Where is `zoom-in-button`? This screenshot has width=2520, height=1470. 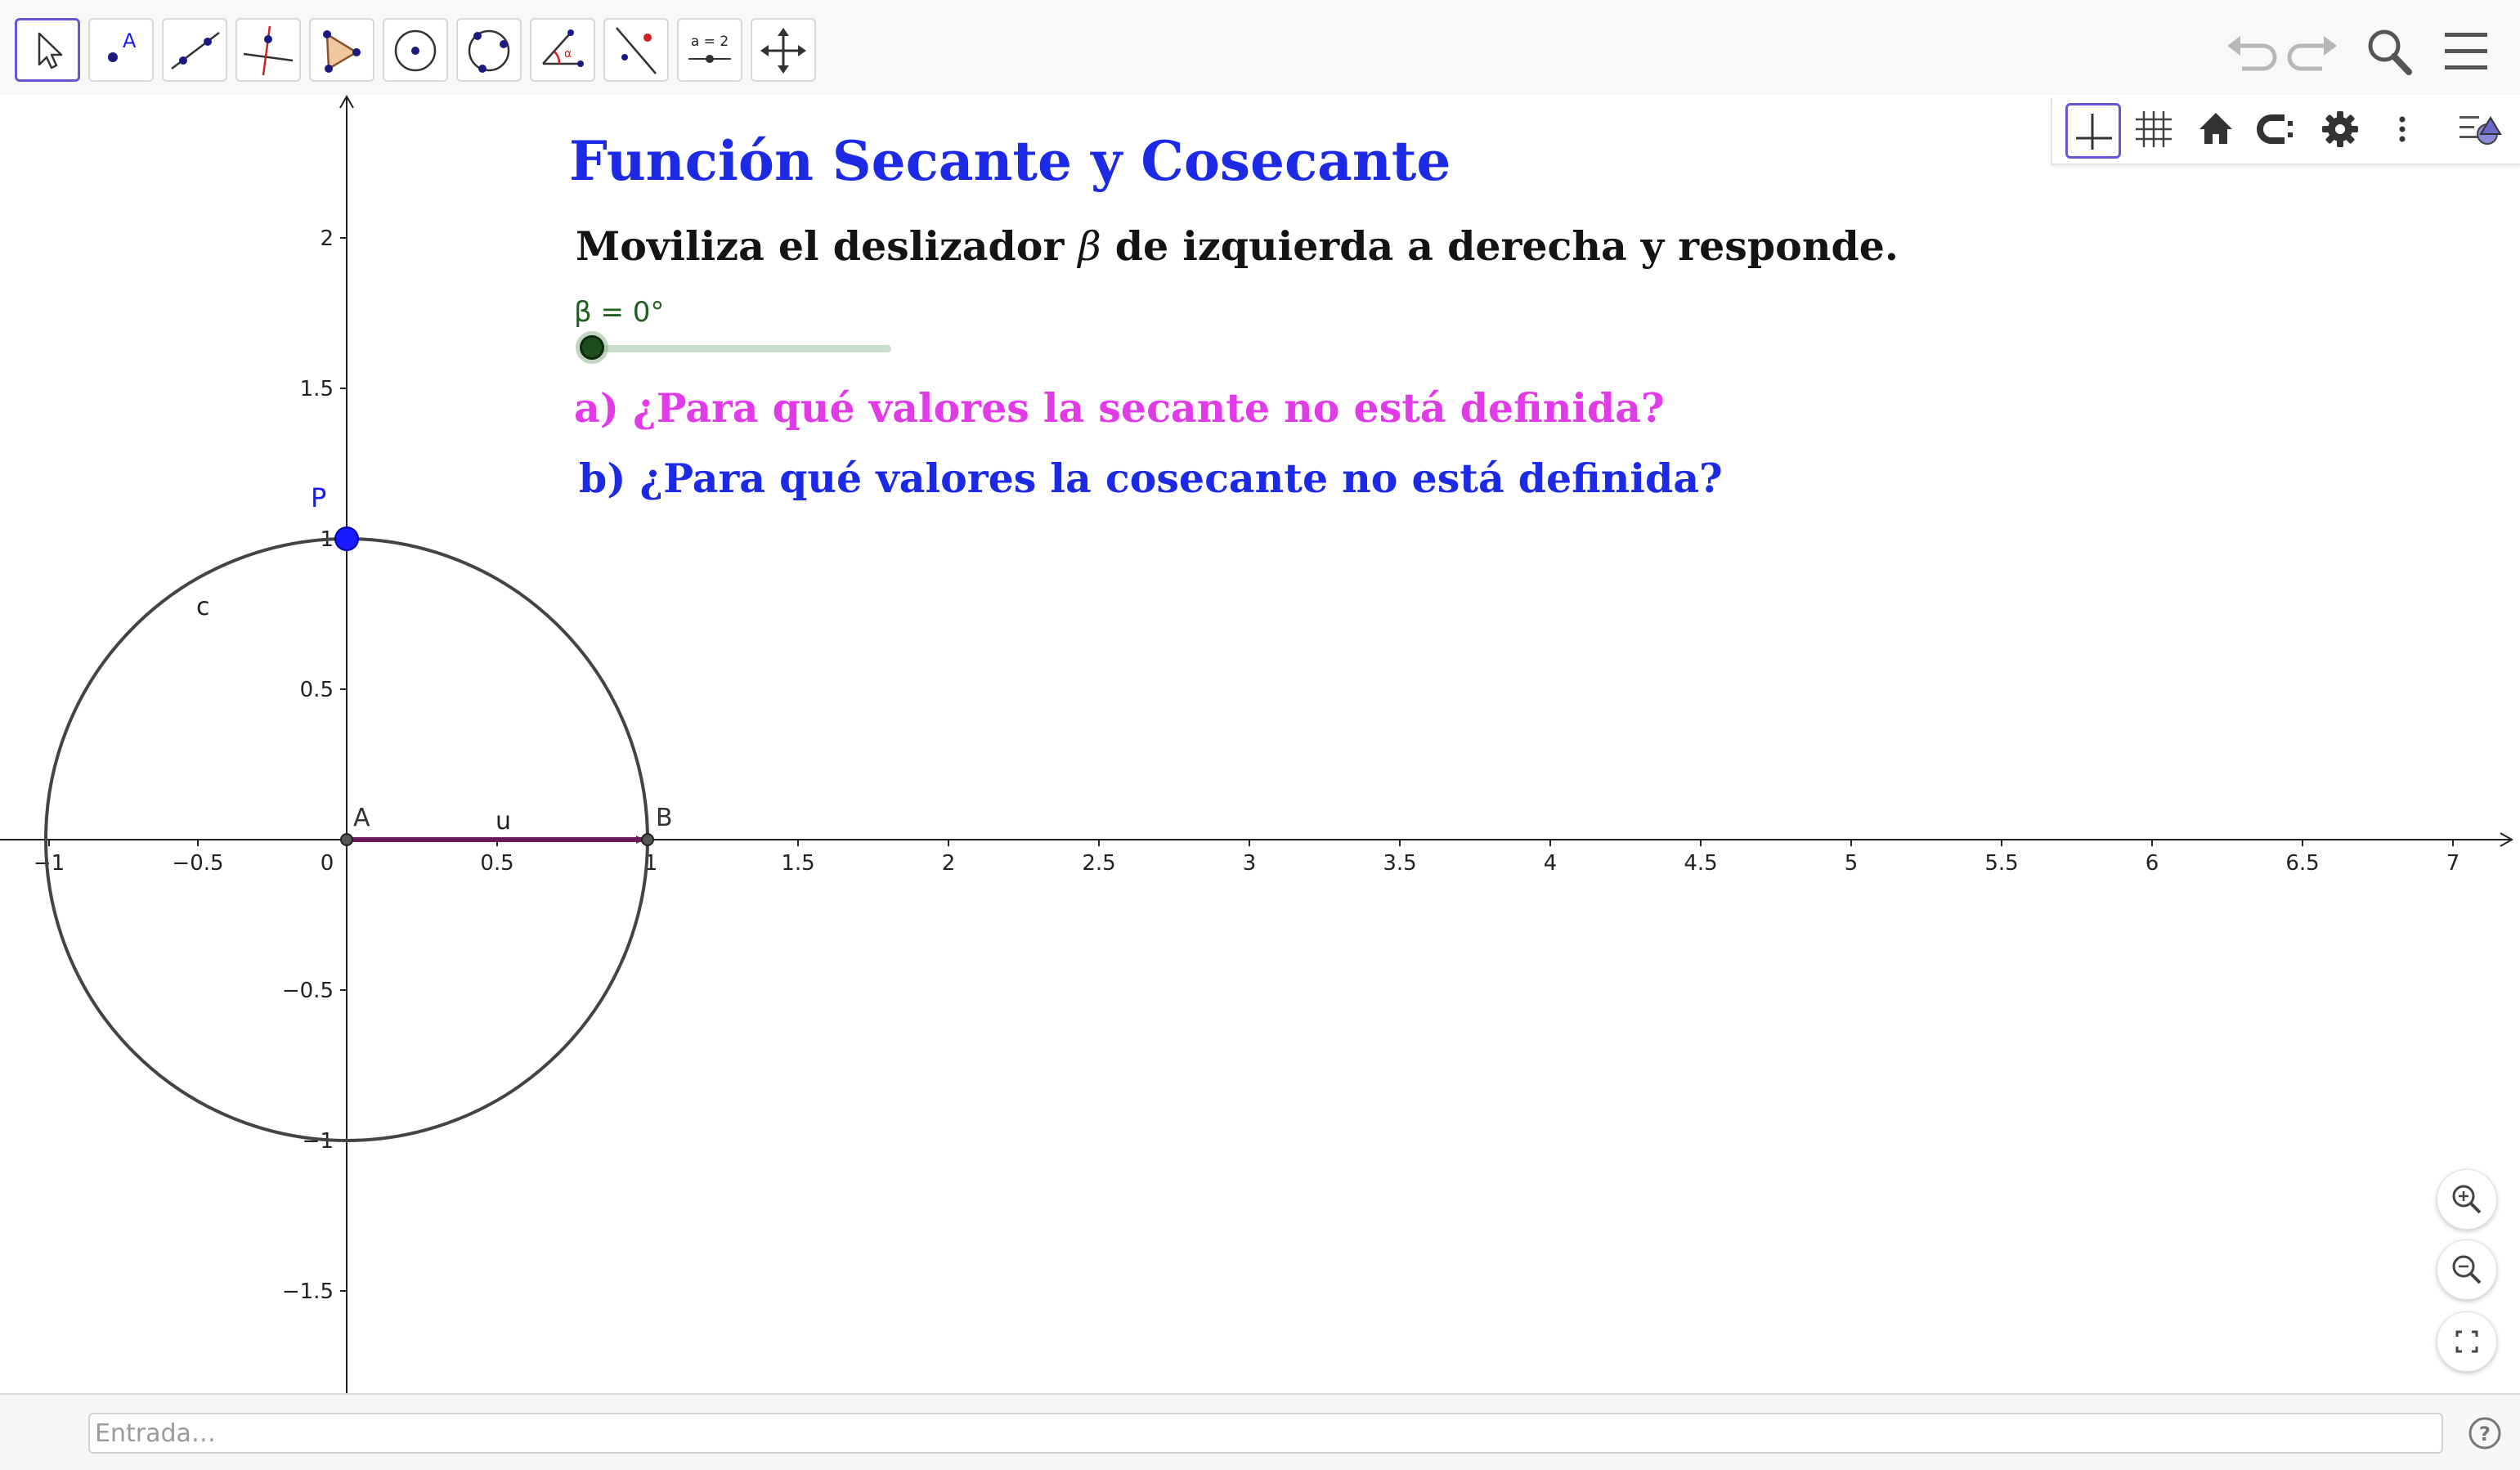 zoom-in-button is located at coordinates (2467, 1199).